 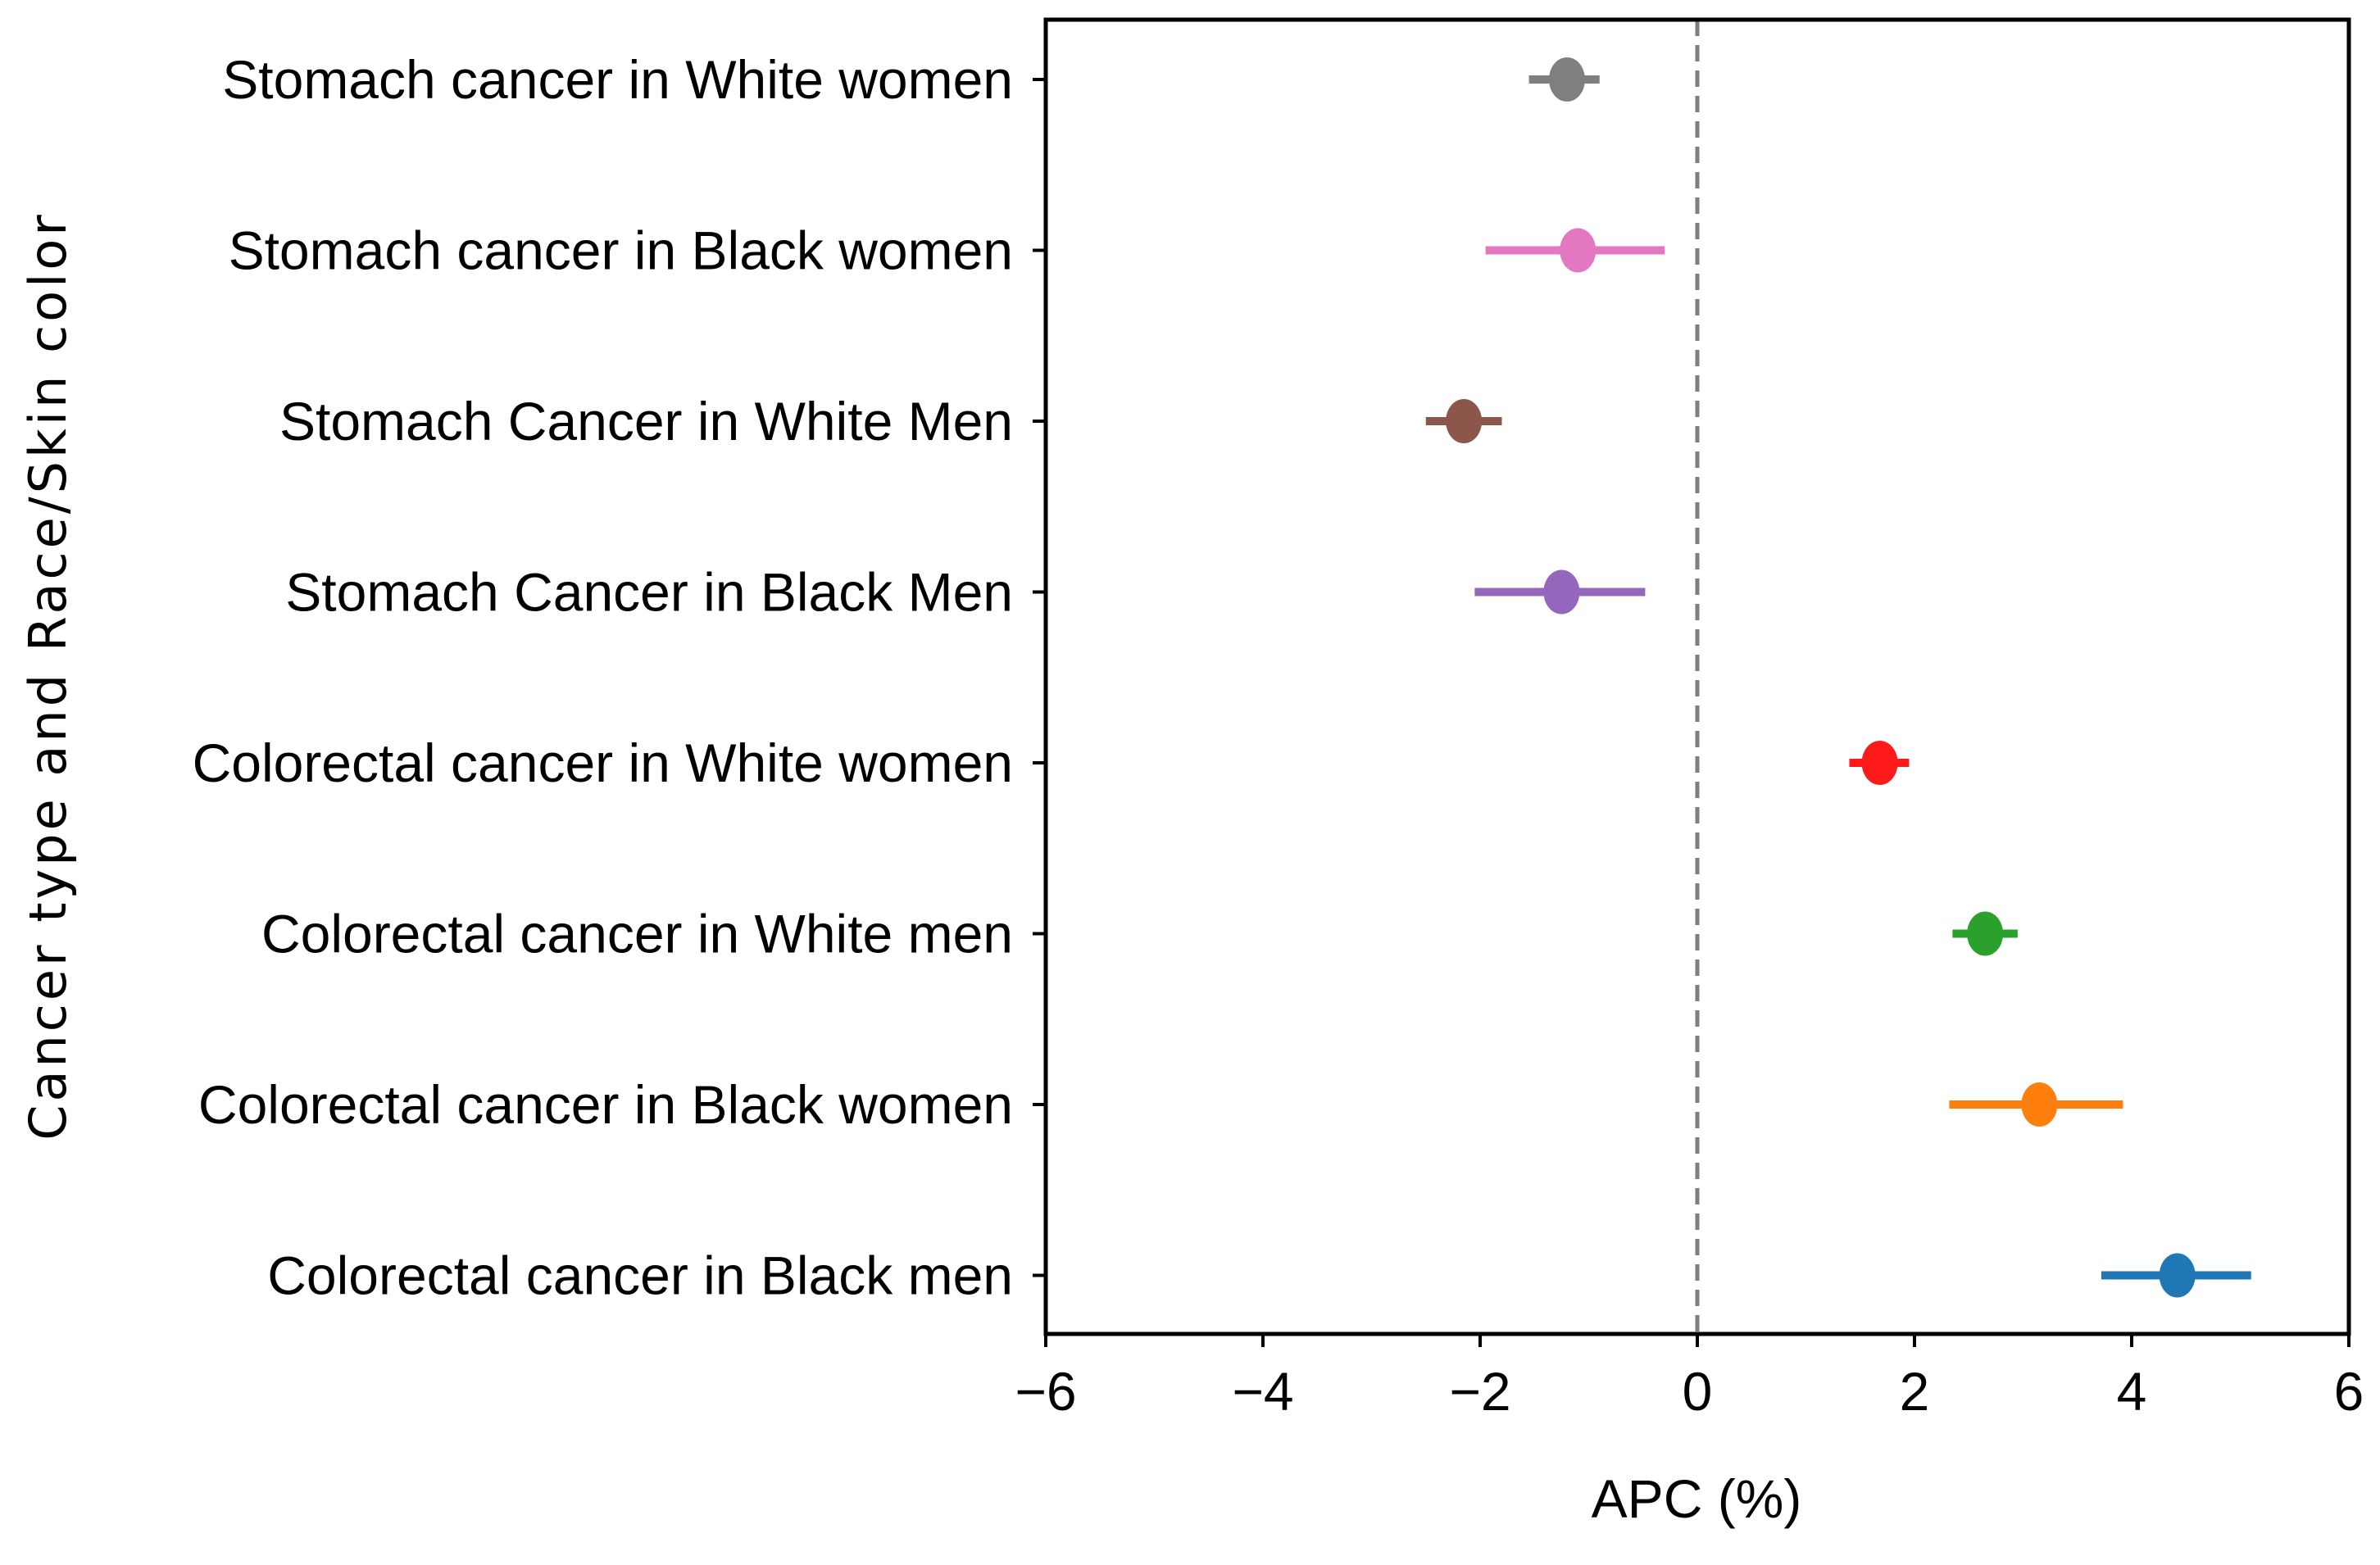 I want to click on x-tick-label: 4, so click(x=2132, y=1391).